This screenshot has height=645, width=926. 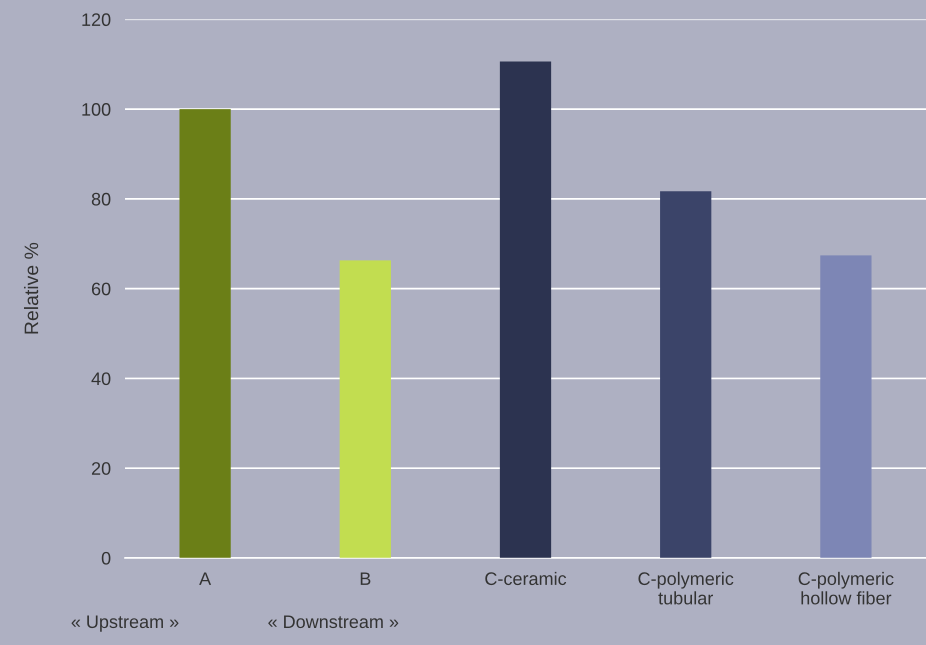 I want to click on y-tick-label: 40, so click(x=100, y=379).